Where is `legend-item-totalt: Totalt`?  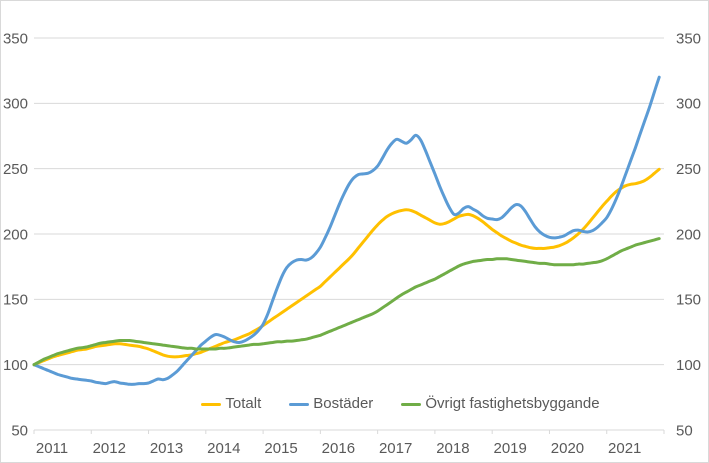 legend-item-totalt: Totalt is located at coordinates (231, 404).